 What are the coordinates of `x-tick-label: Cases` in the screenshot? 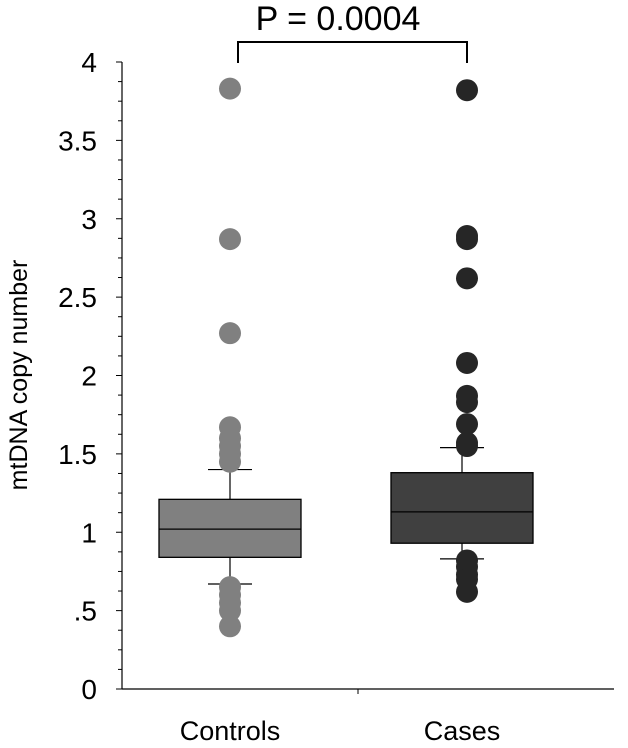 It's located at (462, 729).